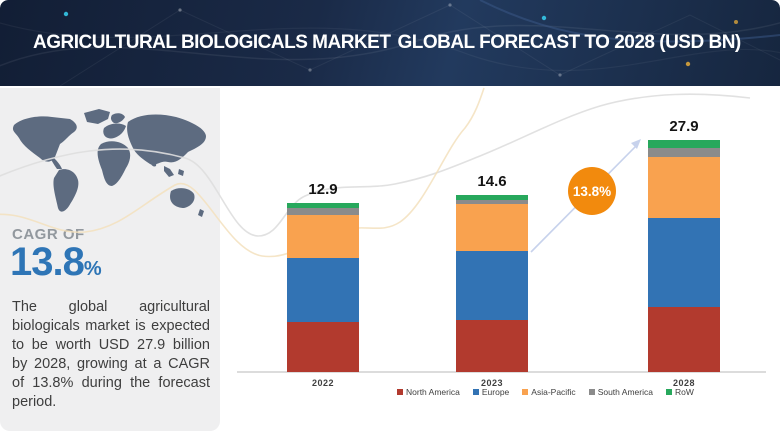  I want to click on cagr-value-group: 13.8%, so click(56, 262).